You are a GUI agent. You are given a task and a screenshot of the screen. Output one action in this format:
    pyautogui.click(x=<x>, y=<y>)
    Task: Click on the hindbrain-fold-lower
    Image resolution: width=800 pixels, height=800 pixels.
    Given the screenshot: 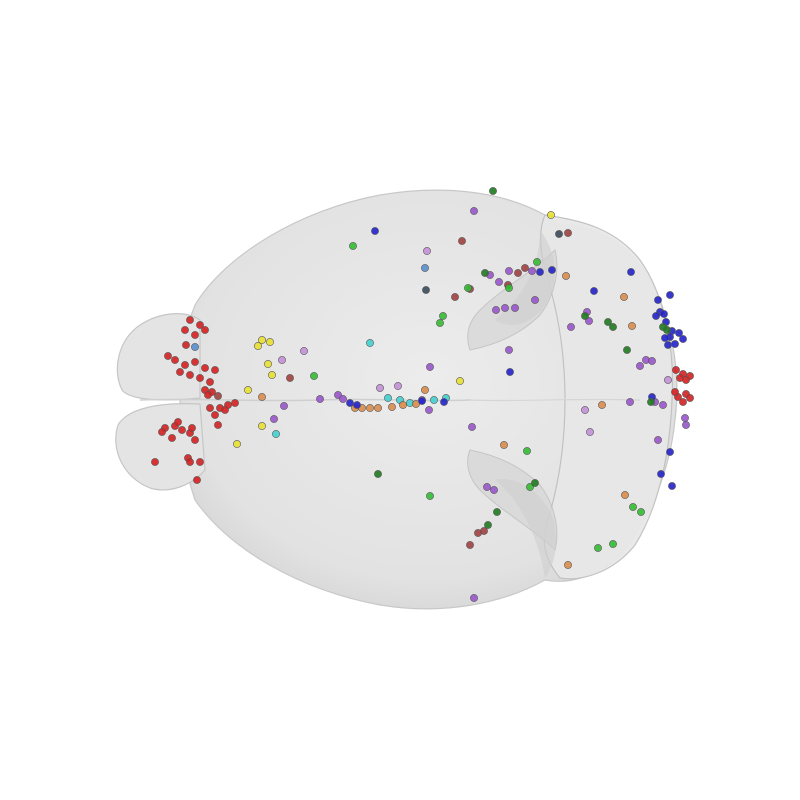 What is the action you would take?
    pyautogui.click(x=525, y=528)
    